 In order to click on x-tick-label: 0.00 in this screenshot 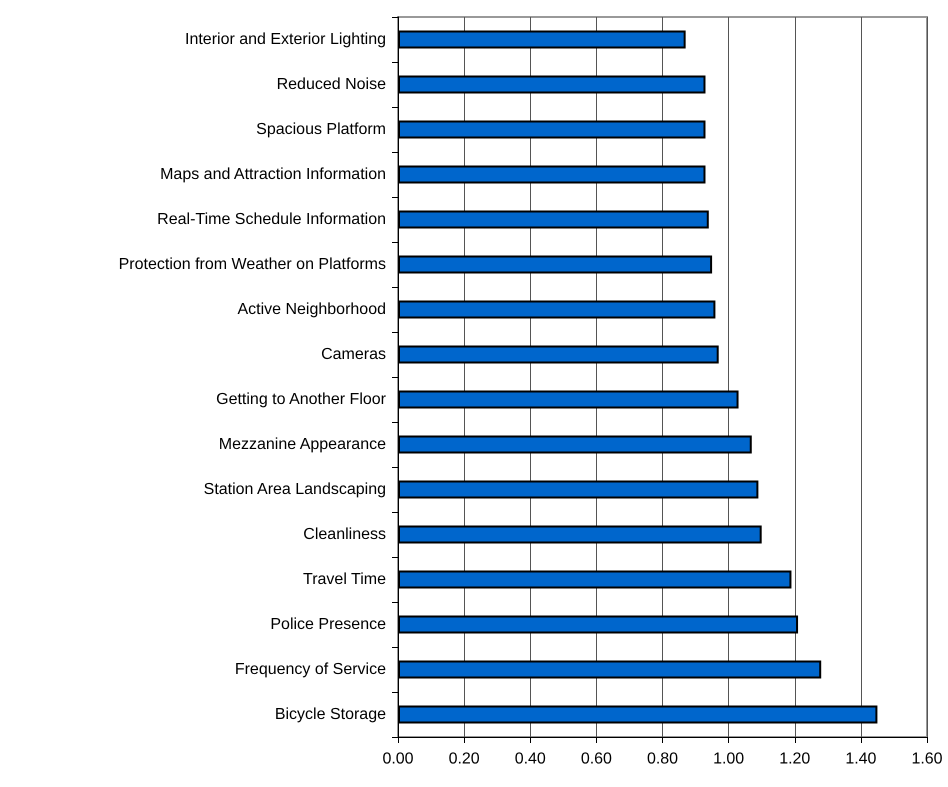, I will do `click(398, 759)`.